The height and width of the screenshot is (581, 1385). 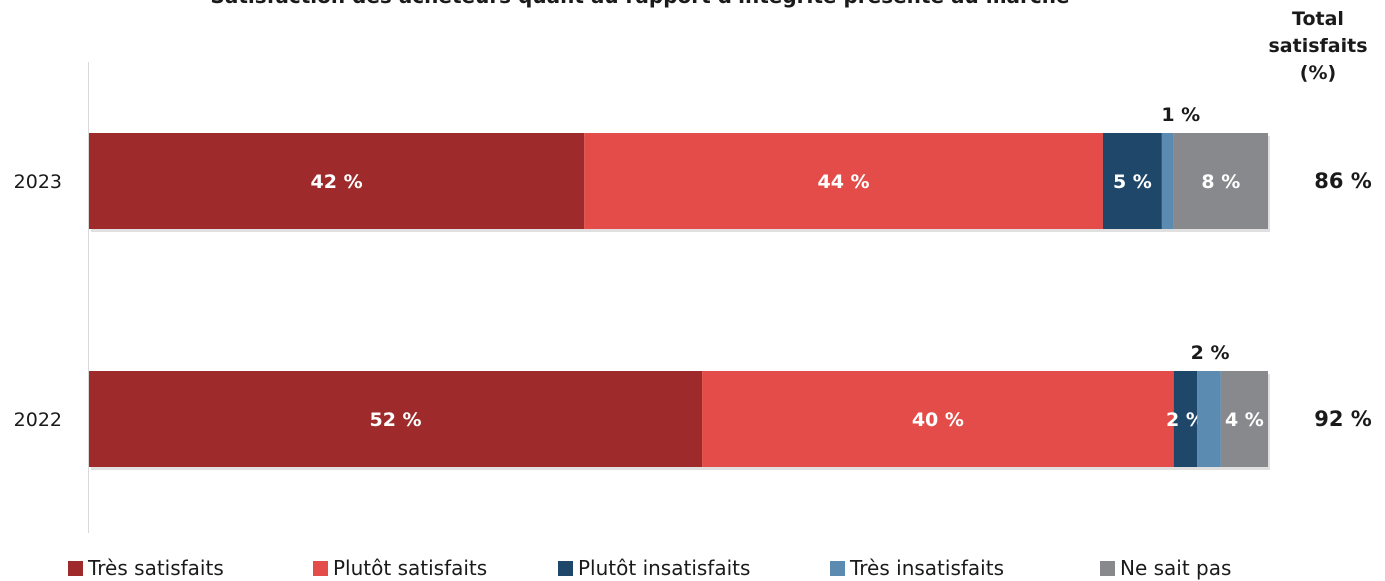 I want to click on category-label-2023: 2023, so click(x=38, y=182).